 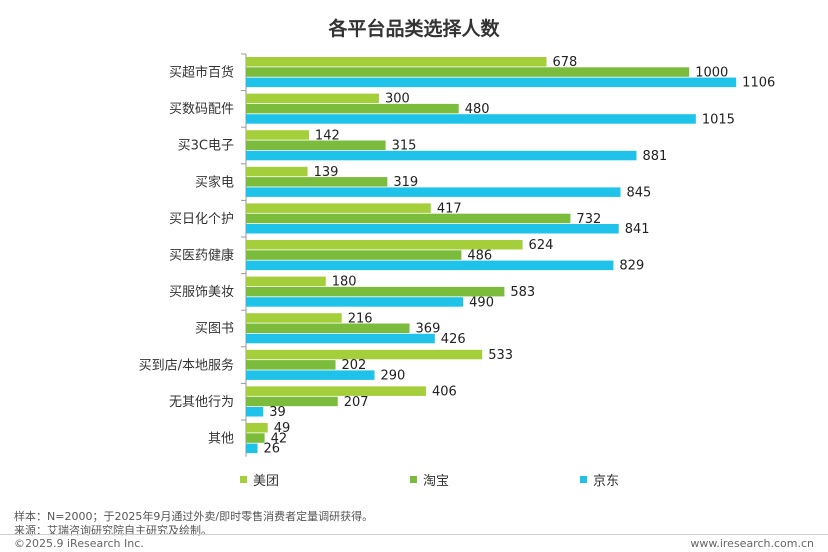 What do you see at coordinates (564, 62) in the screenshot?
I see `data-label: 678` at bounding box center [564, 62].